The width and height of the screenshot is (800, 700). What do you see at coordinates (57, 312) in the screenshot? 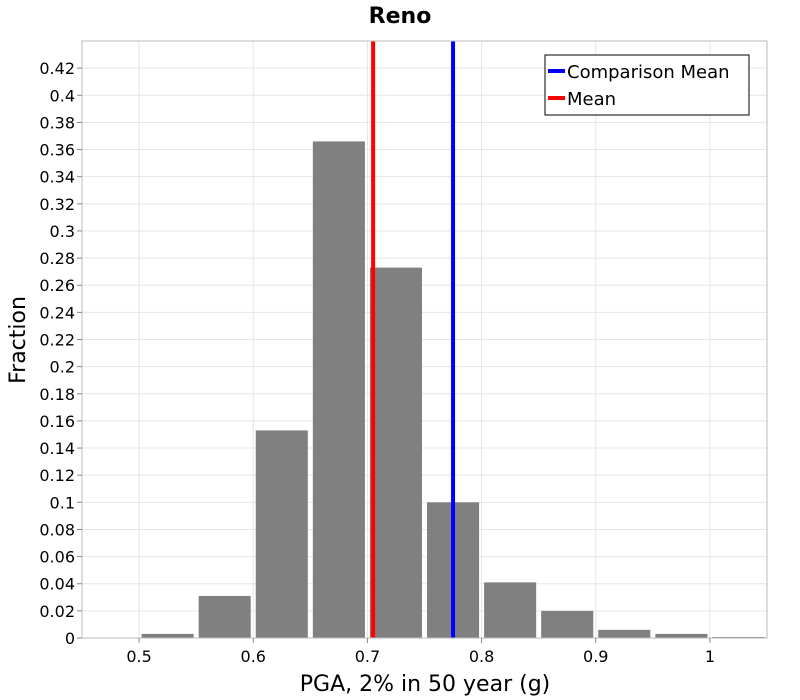
I see `y-tick-label: 0.24` at bounding box center [57, 312].